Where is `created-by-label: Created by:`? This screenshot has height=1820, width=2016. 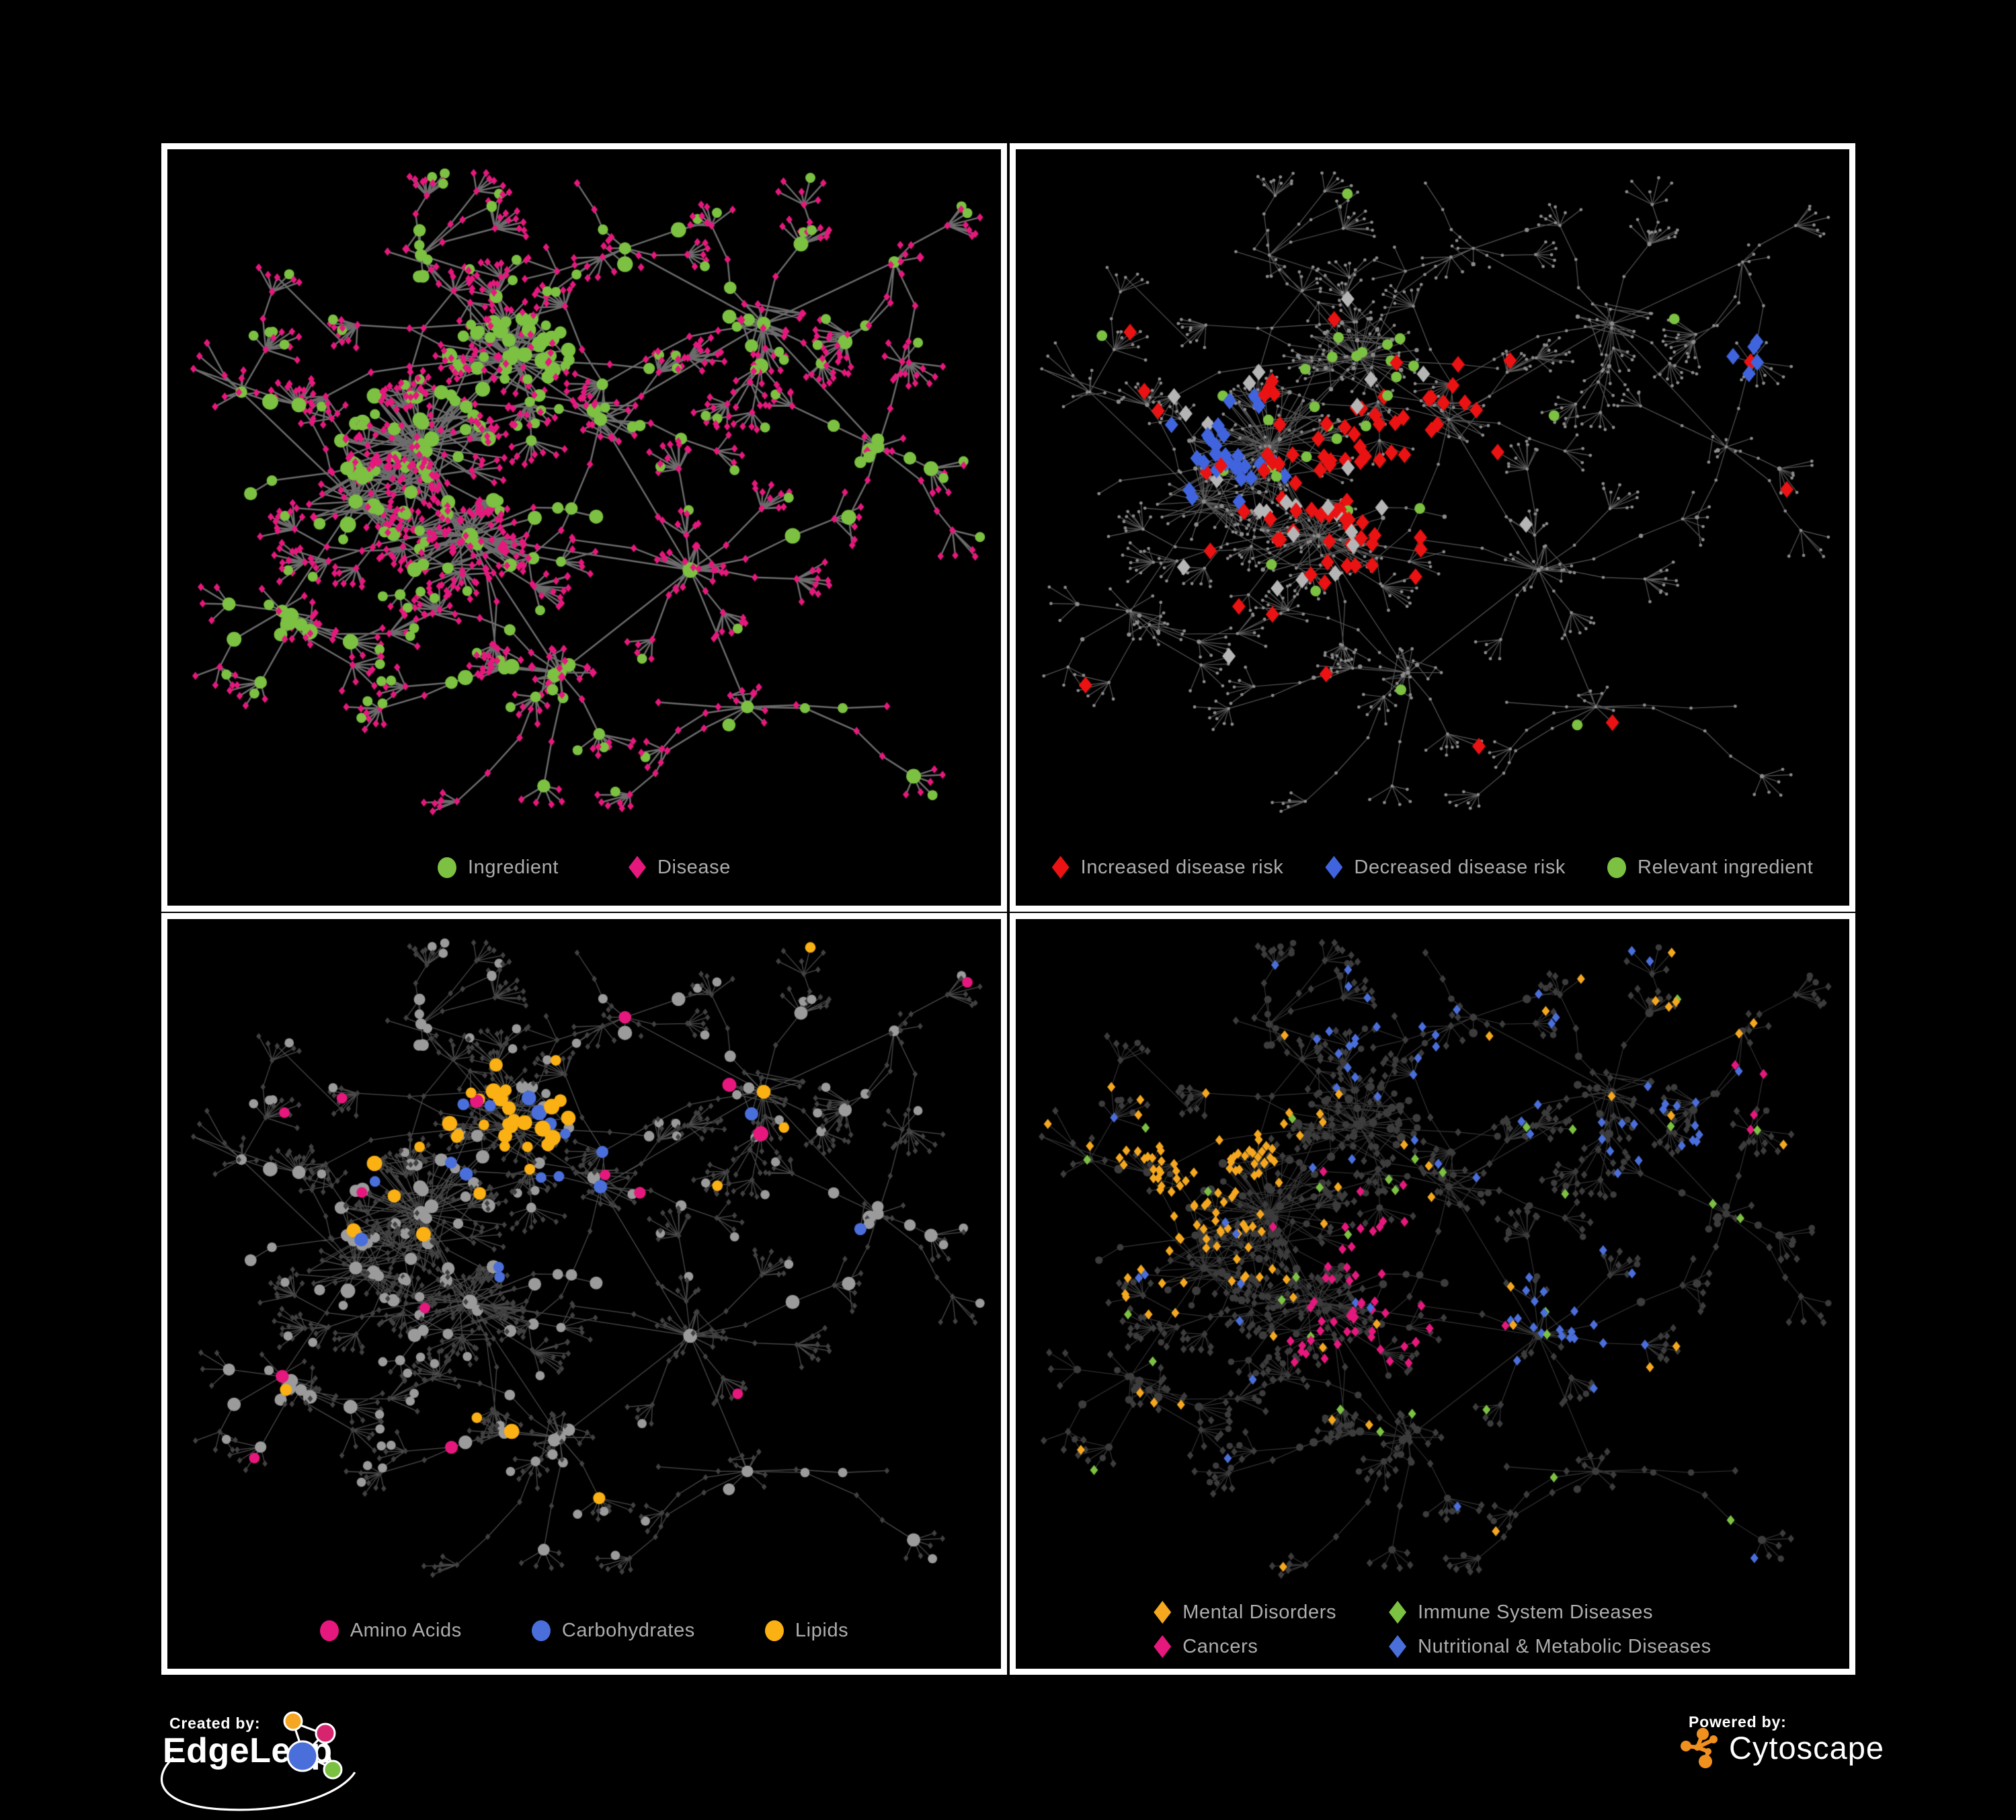 created-by-label: Created by: is located at coordinates (215, 1723).